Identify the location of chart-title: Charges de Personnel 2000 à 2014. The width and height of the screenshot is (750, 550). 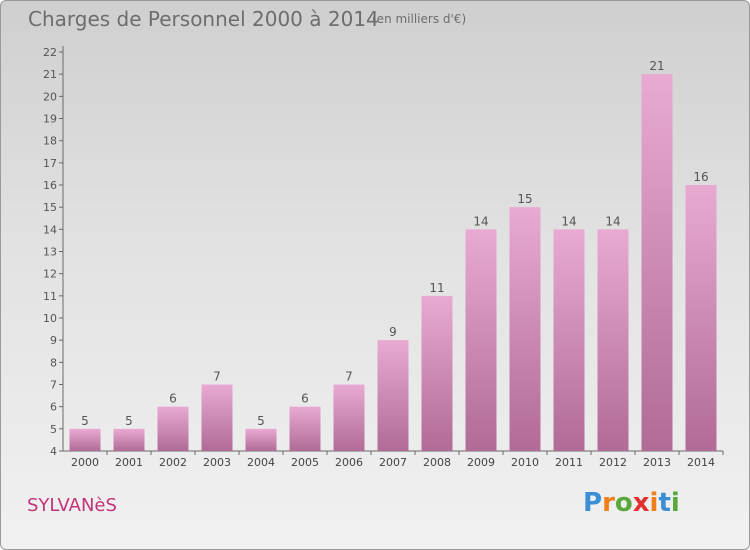
(203, 19).